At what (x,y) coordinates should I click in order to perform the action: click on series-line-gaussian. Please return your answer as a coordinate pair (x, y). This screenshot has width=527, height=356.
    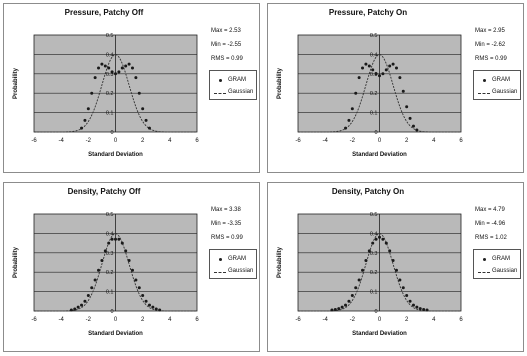
    Looking at the image, I should click on (379, 93).